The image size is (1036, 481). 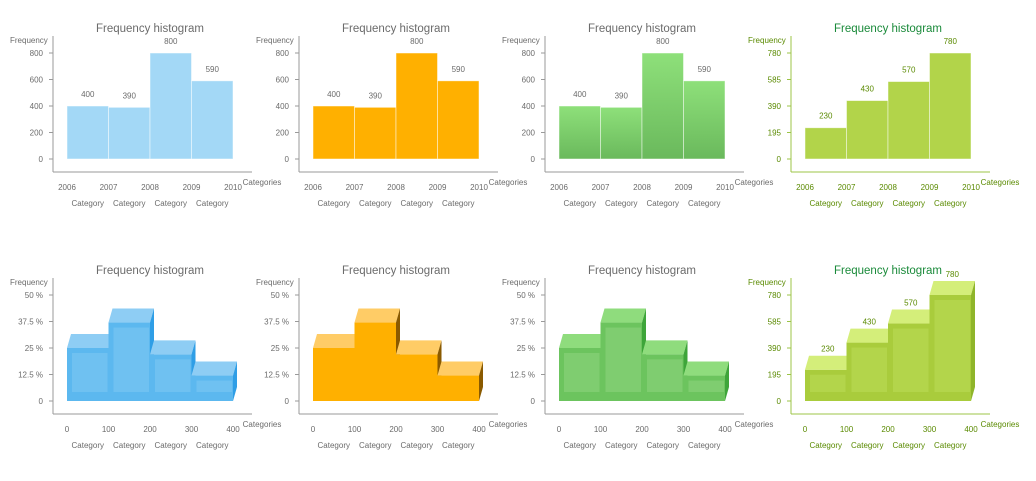 I want to click on y-tick-label: 195, so click(x=775, y=133).